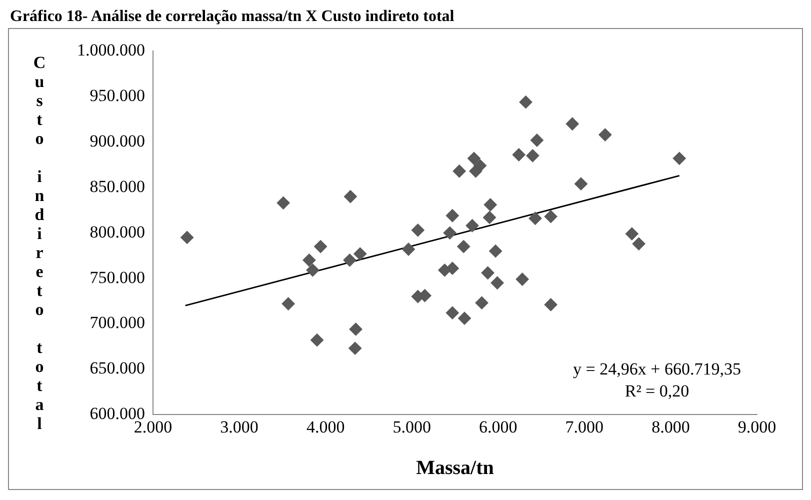  Describe the element at coordinates (671, 426) in the screenshot. I see `x-tick-label: 8.000` at that location.